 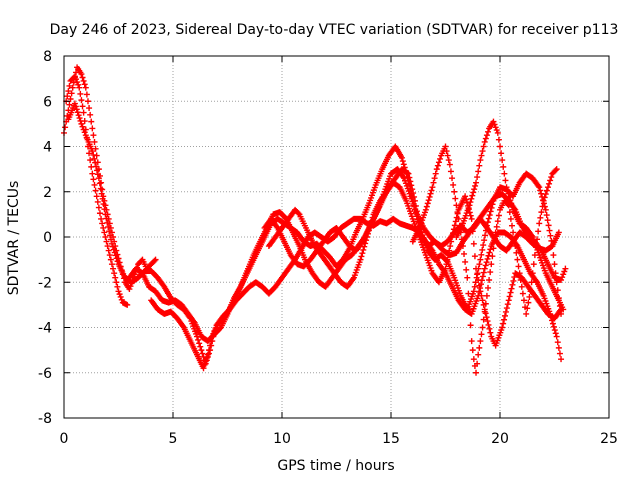 I want to click on y-tick-label: -6, so click(x=45, y=374).